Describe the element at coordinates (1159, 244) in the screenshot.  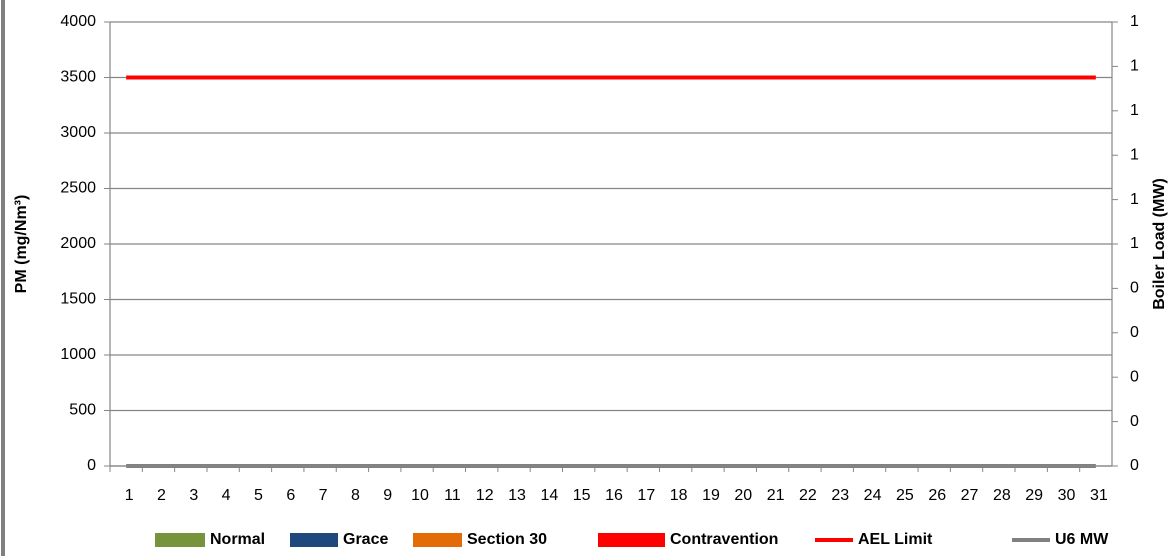
I see `y2-axis-title: Boiler Load (MW)` at that location.